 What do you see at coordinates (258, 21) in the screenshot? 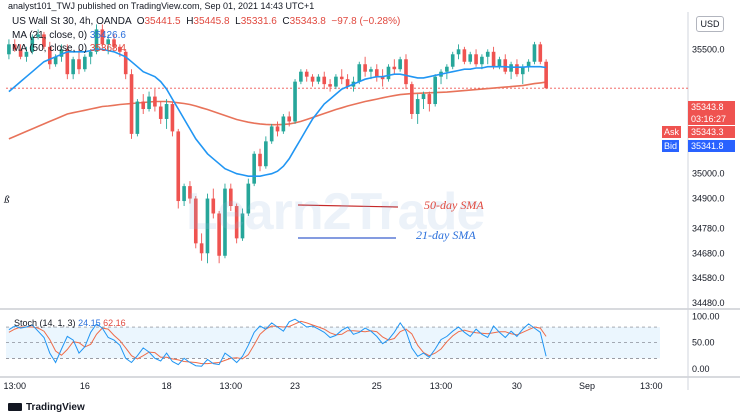
I see `low-value: 35331.6` at bounding box center [258, 21].